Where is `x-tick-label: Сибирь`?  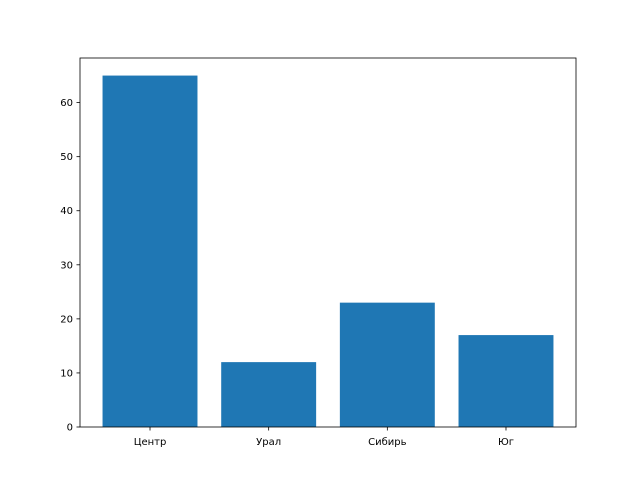
x-tick-label: Сибирь is located at coordinates (387, 442).